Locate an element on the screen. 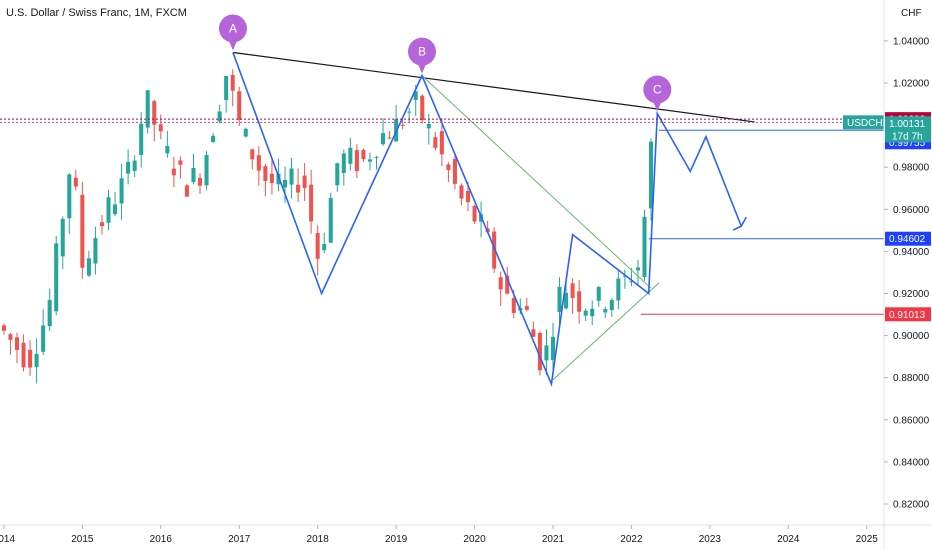 The image size is (932, 550). y-tick-label: 1.04000 is located at coordinates (911, 41).